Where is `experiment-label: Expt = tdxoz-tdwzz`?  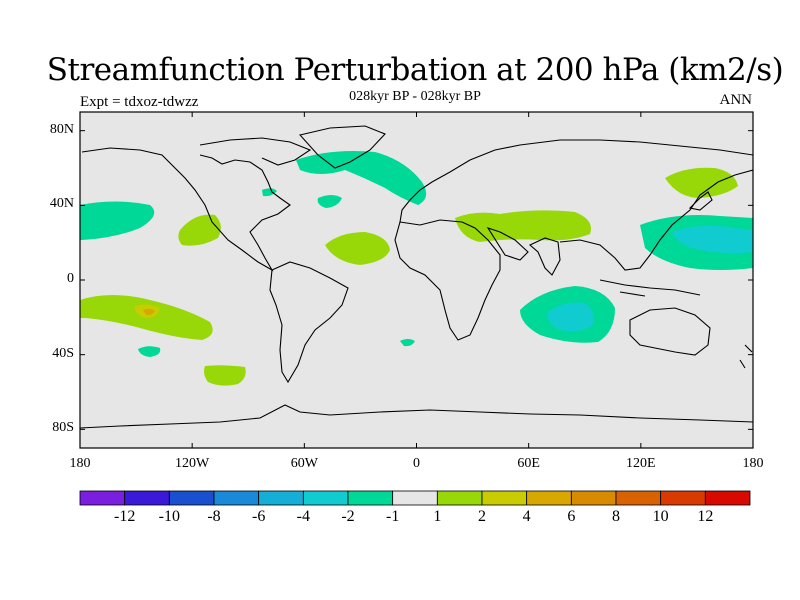 experiment-label: Expt = tdxoz-tdwzz is located at coordinates (139, 102).